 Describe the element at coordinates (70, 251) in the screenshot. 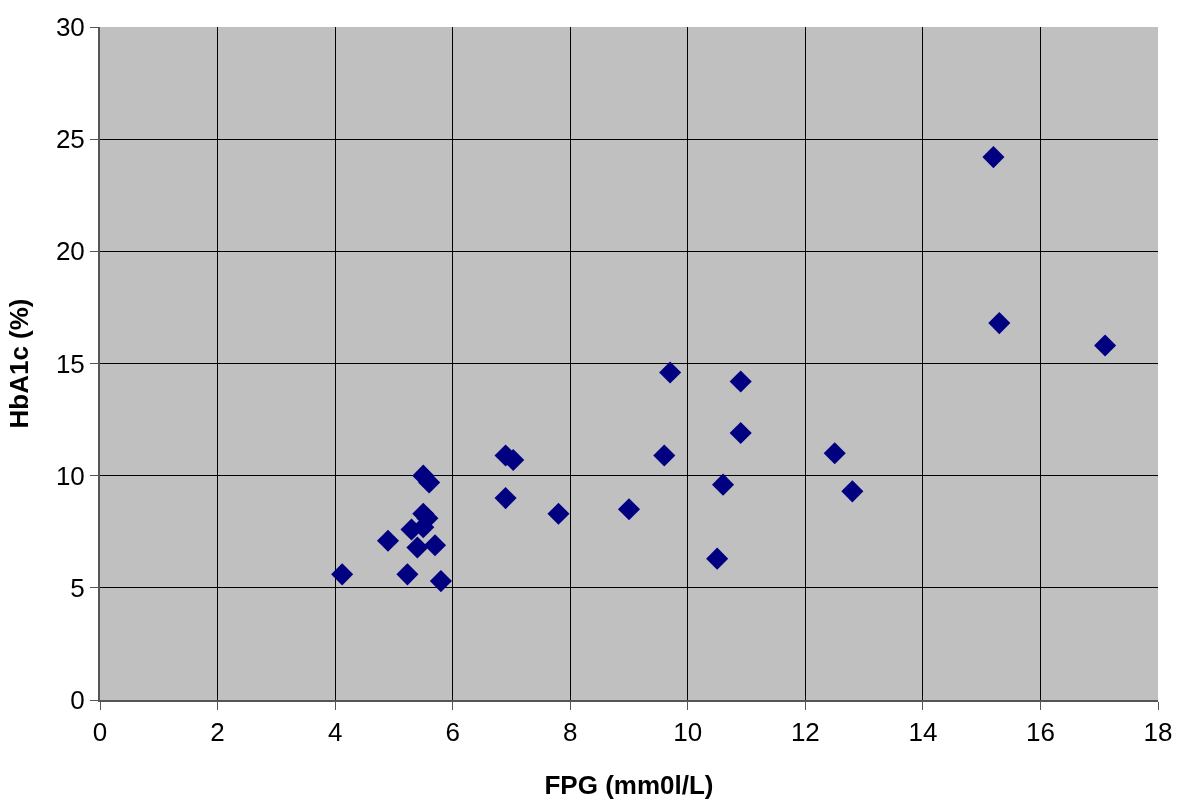

I see `y-tick-label: 20` at that location.